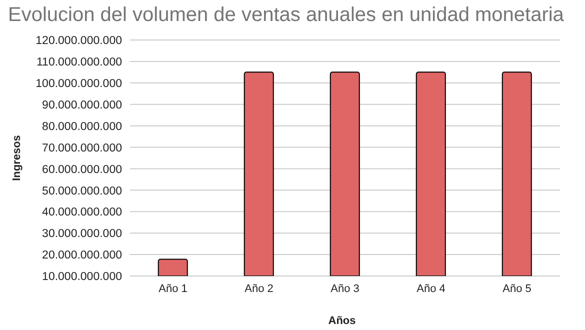 The image size is (585, 330). What do you see at coordinates (82, 105) in the screenshot?
I see `y-tick-label: 90.000.000.000` at bounding box center [82, 105].